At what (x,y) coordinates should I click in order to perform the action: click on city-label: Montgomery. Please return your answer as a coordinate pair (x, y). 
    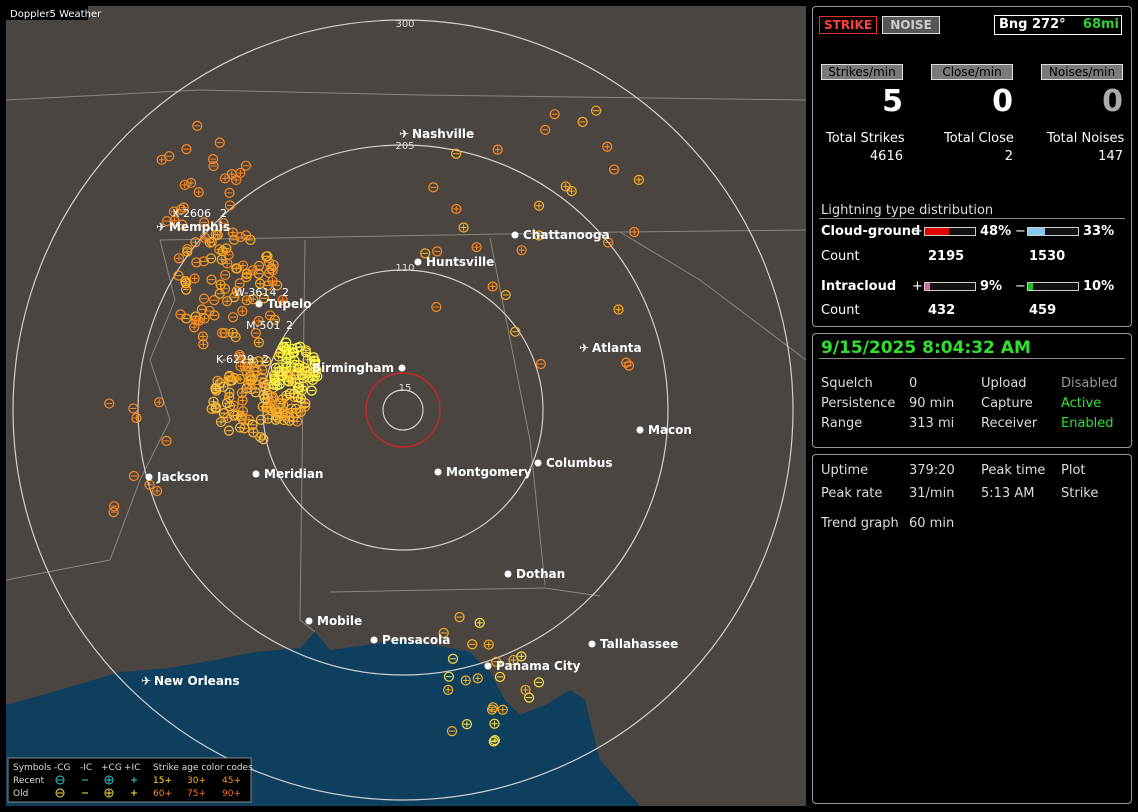
    Looking at the image, I should click on (489, 472).